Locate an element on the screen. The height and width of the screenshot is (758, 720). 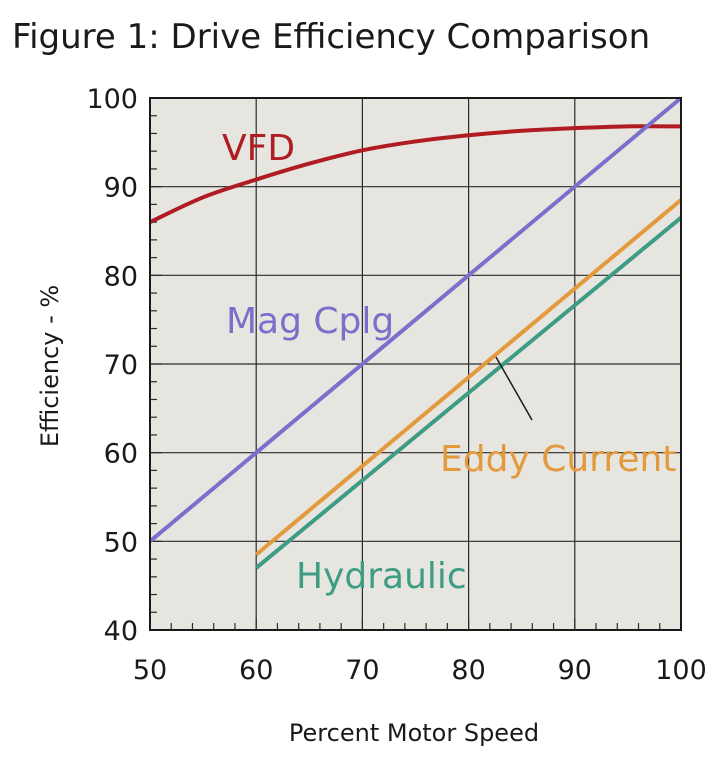
y-tick-label: 90 is located at coordinates (121, 188).